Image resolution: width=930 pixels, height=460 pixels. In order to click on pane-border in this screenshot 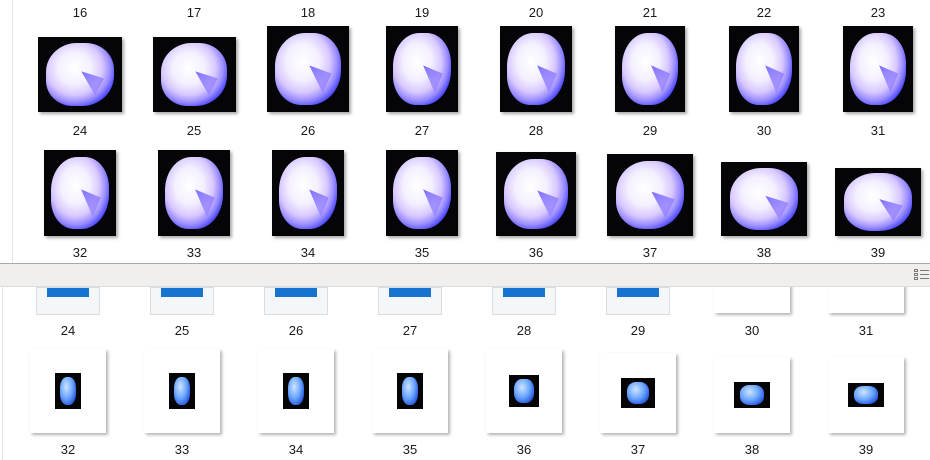, I will do `click(2, 373)`.